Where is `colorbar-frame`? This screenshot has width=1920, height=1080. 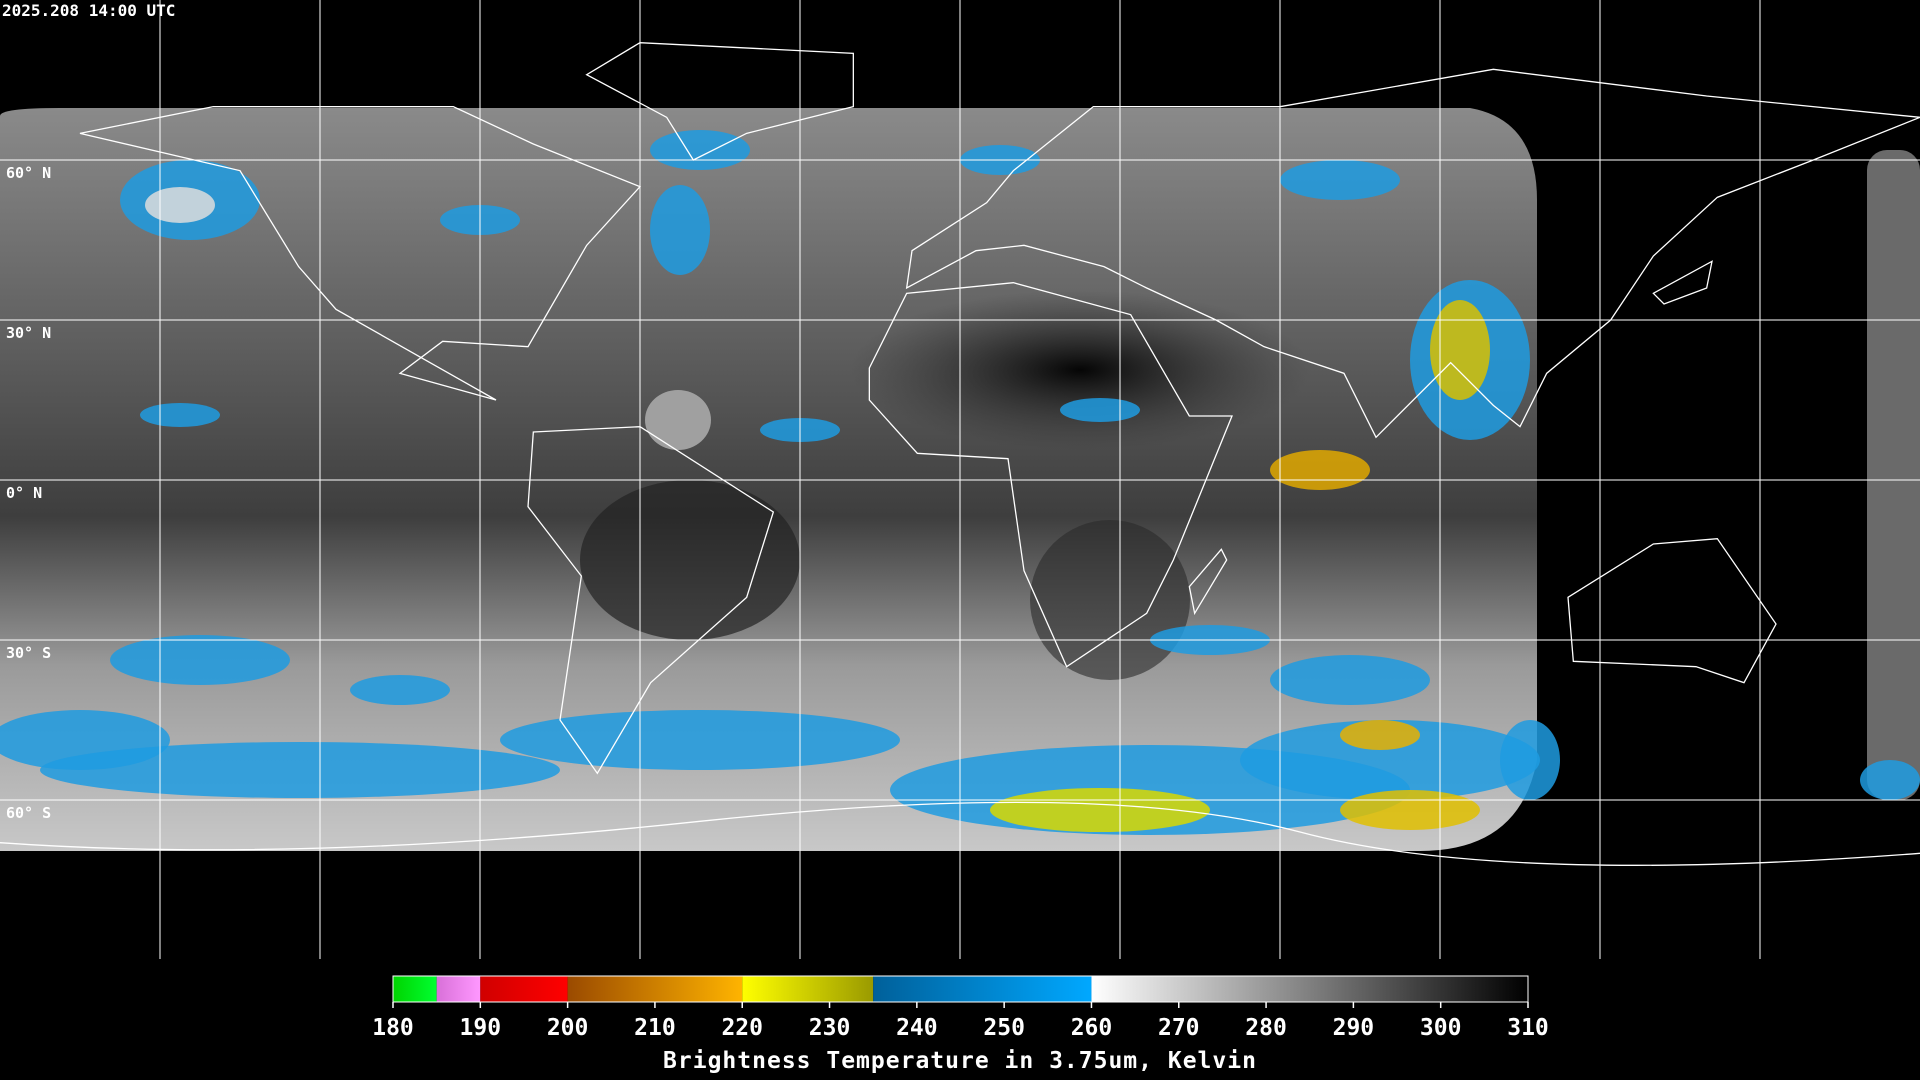 colorbar-frame is located at coordinates (960, 989).